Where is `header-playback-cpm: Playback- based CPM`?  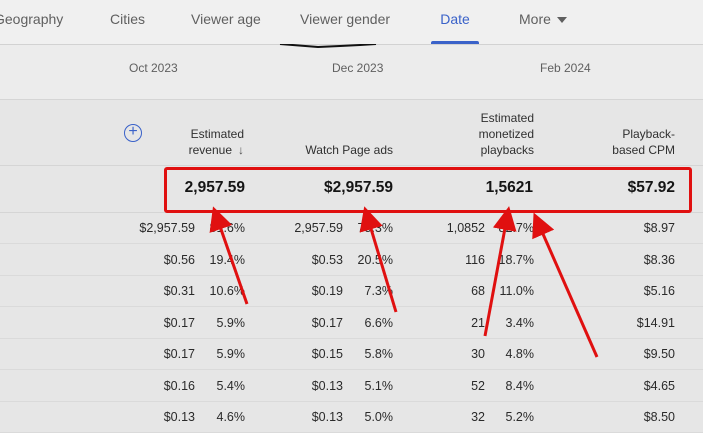 header-playback-cpm: Playback- based CPM is located at coordinates (627, 142).